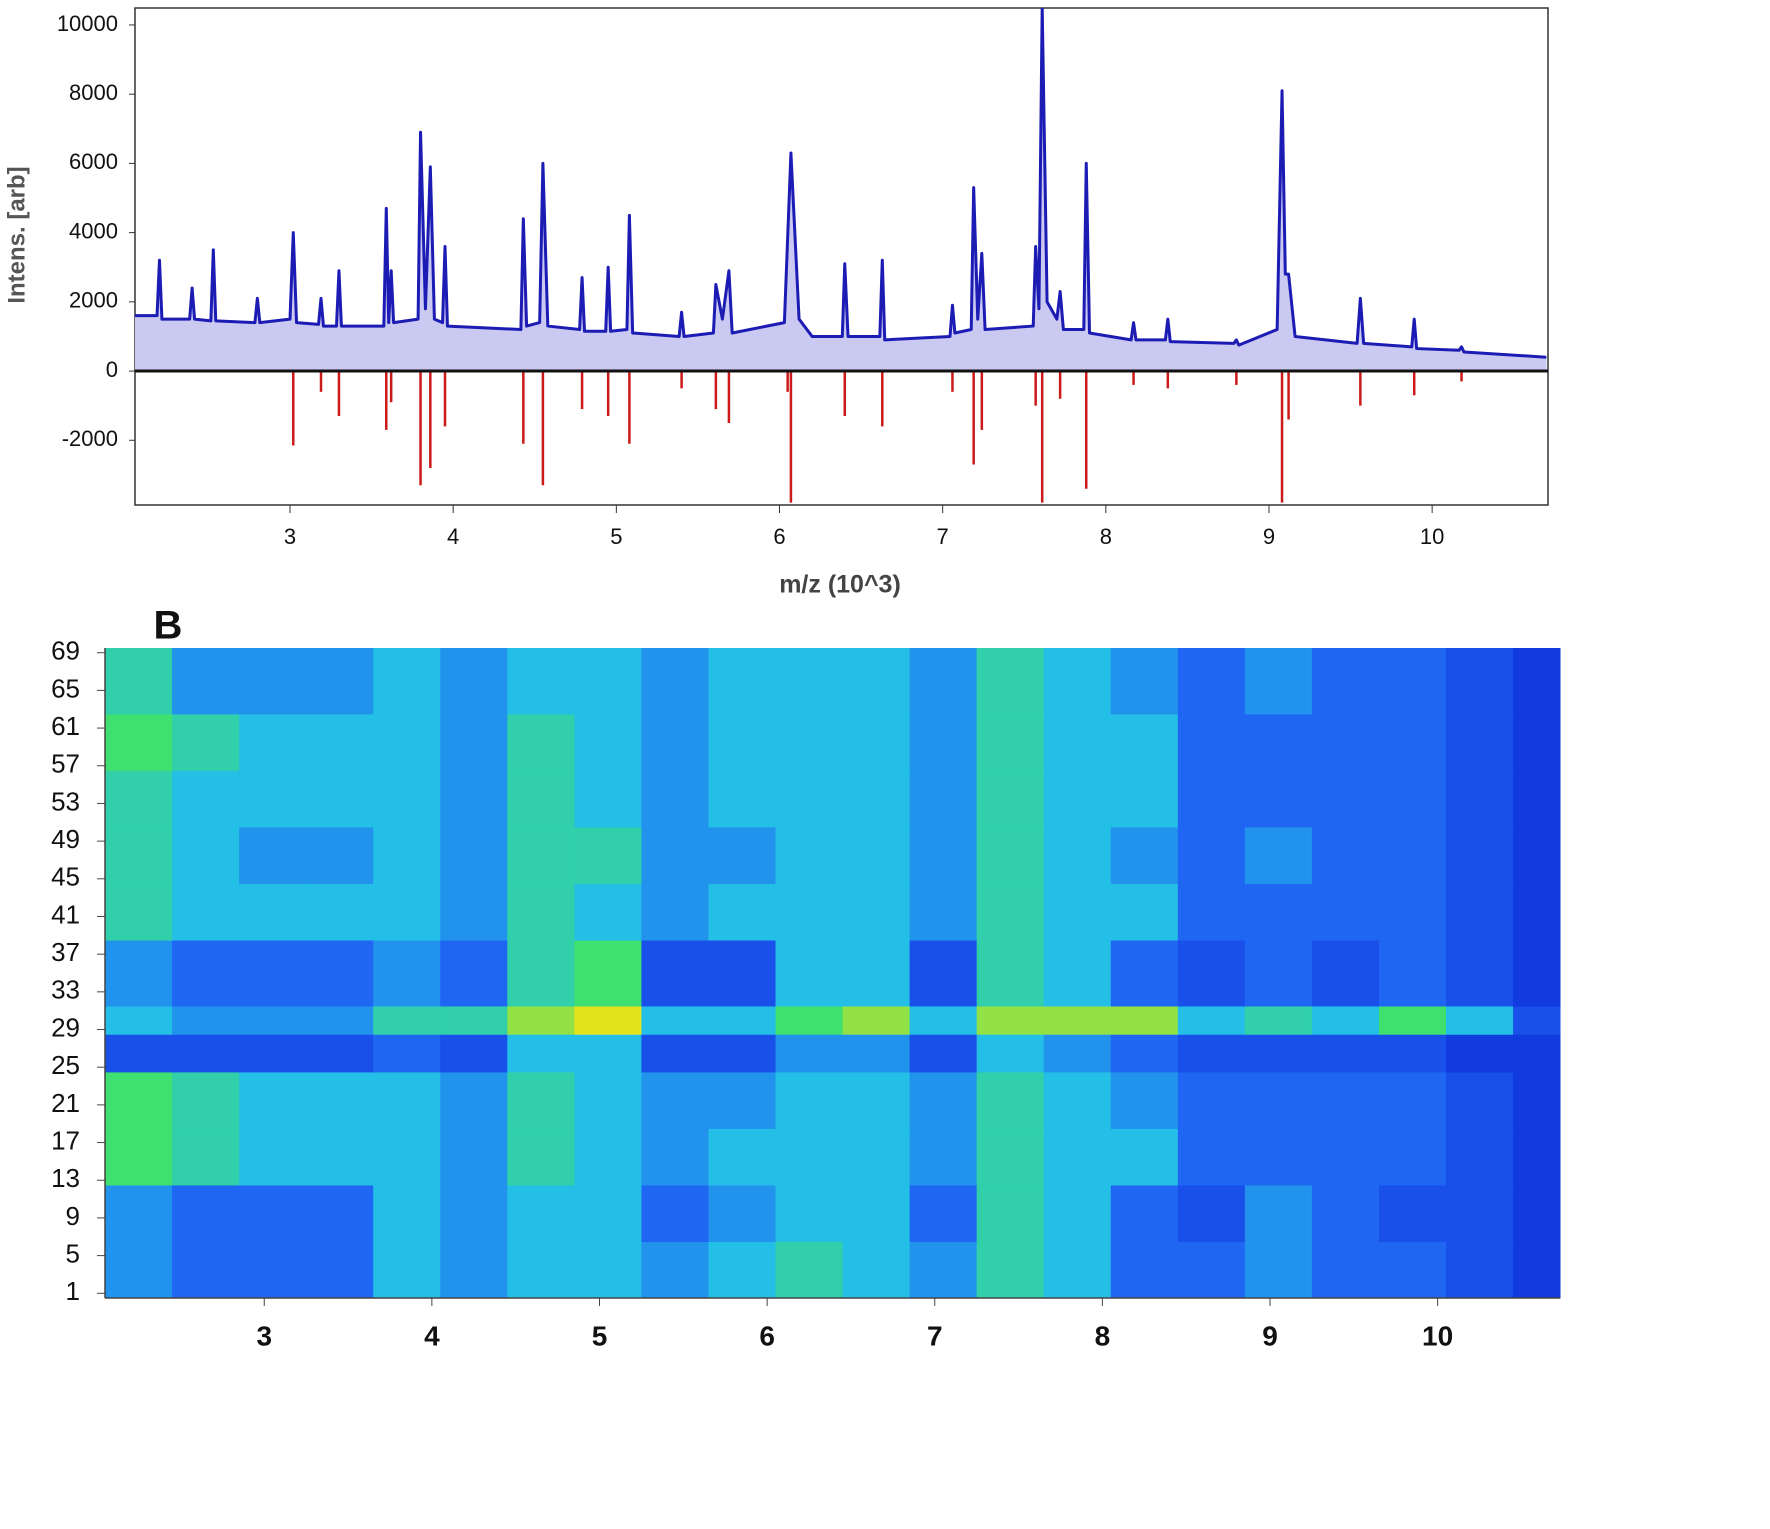 The height and width of the screenshot is (1529, 1770). I want to click on y-tick-label: 45, so click(65, 877).